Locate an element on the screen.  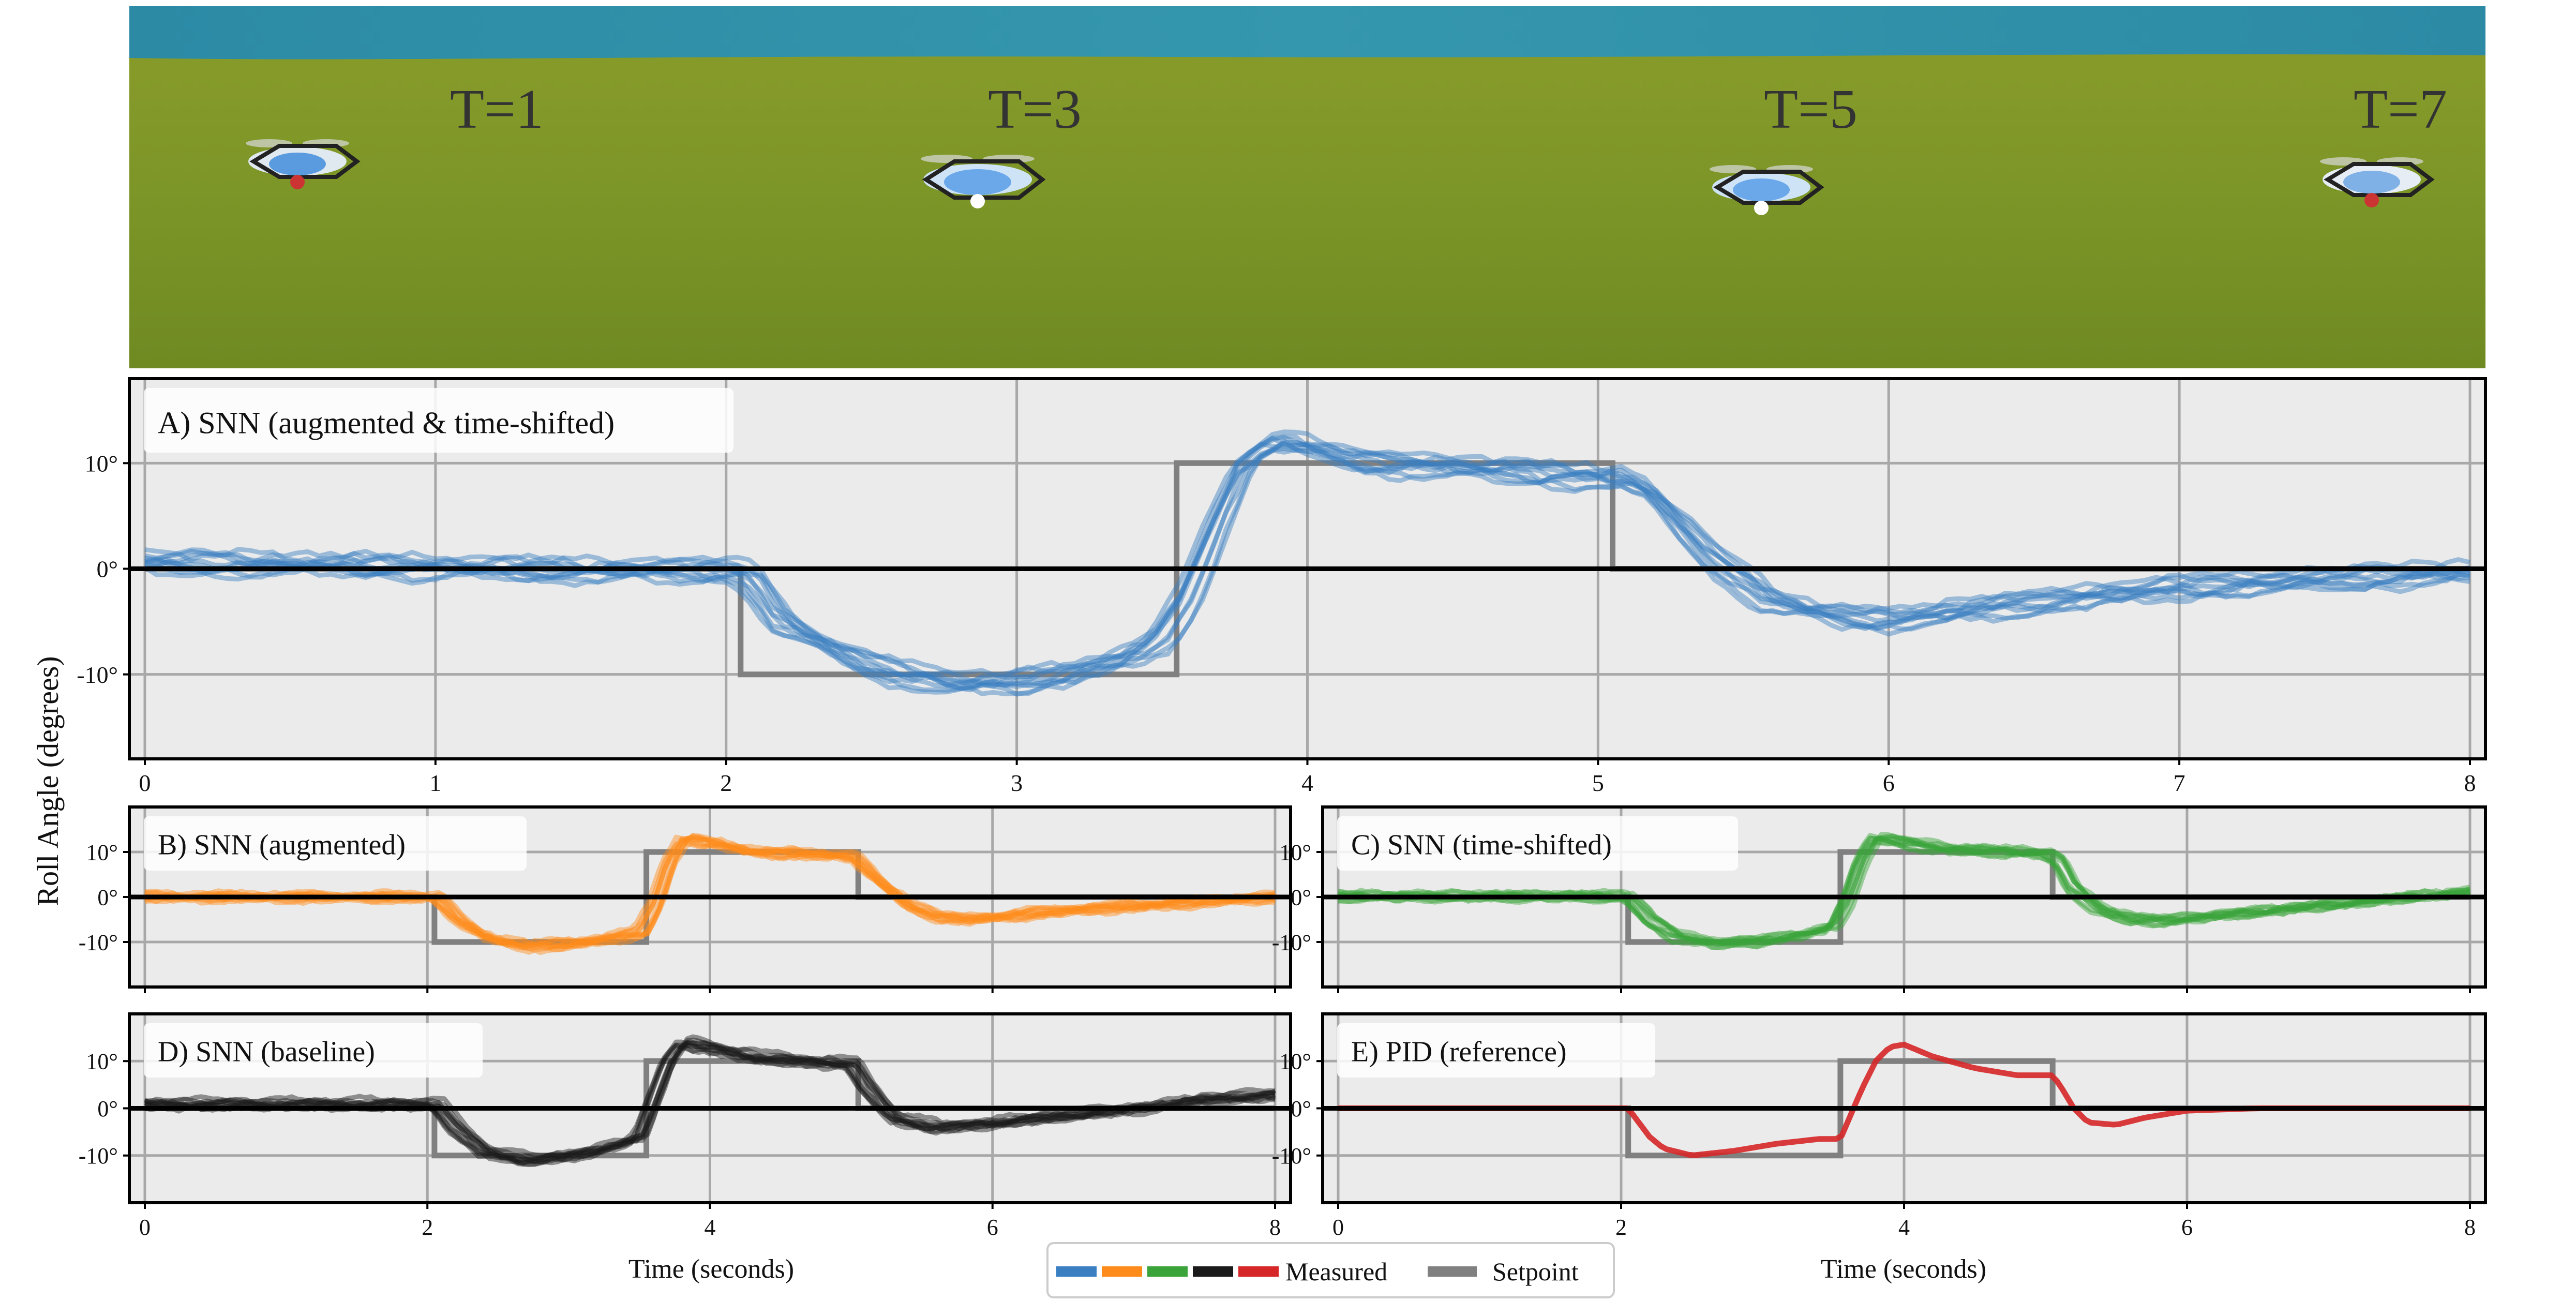
panel-title: B) SNN (augmented) is located at coordinates (282, 845).